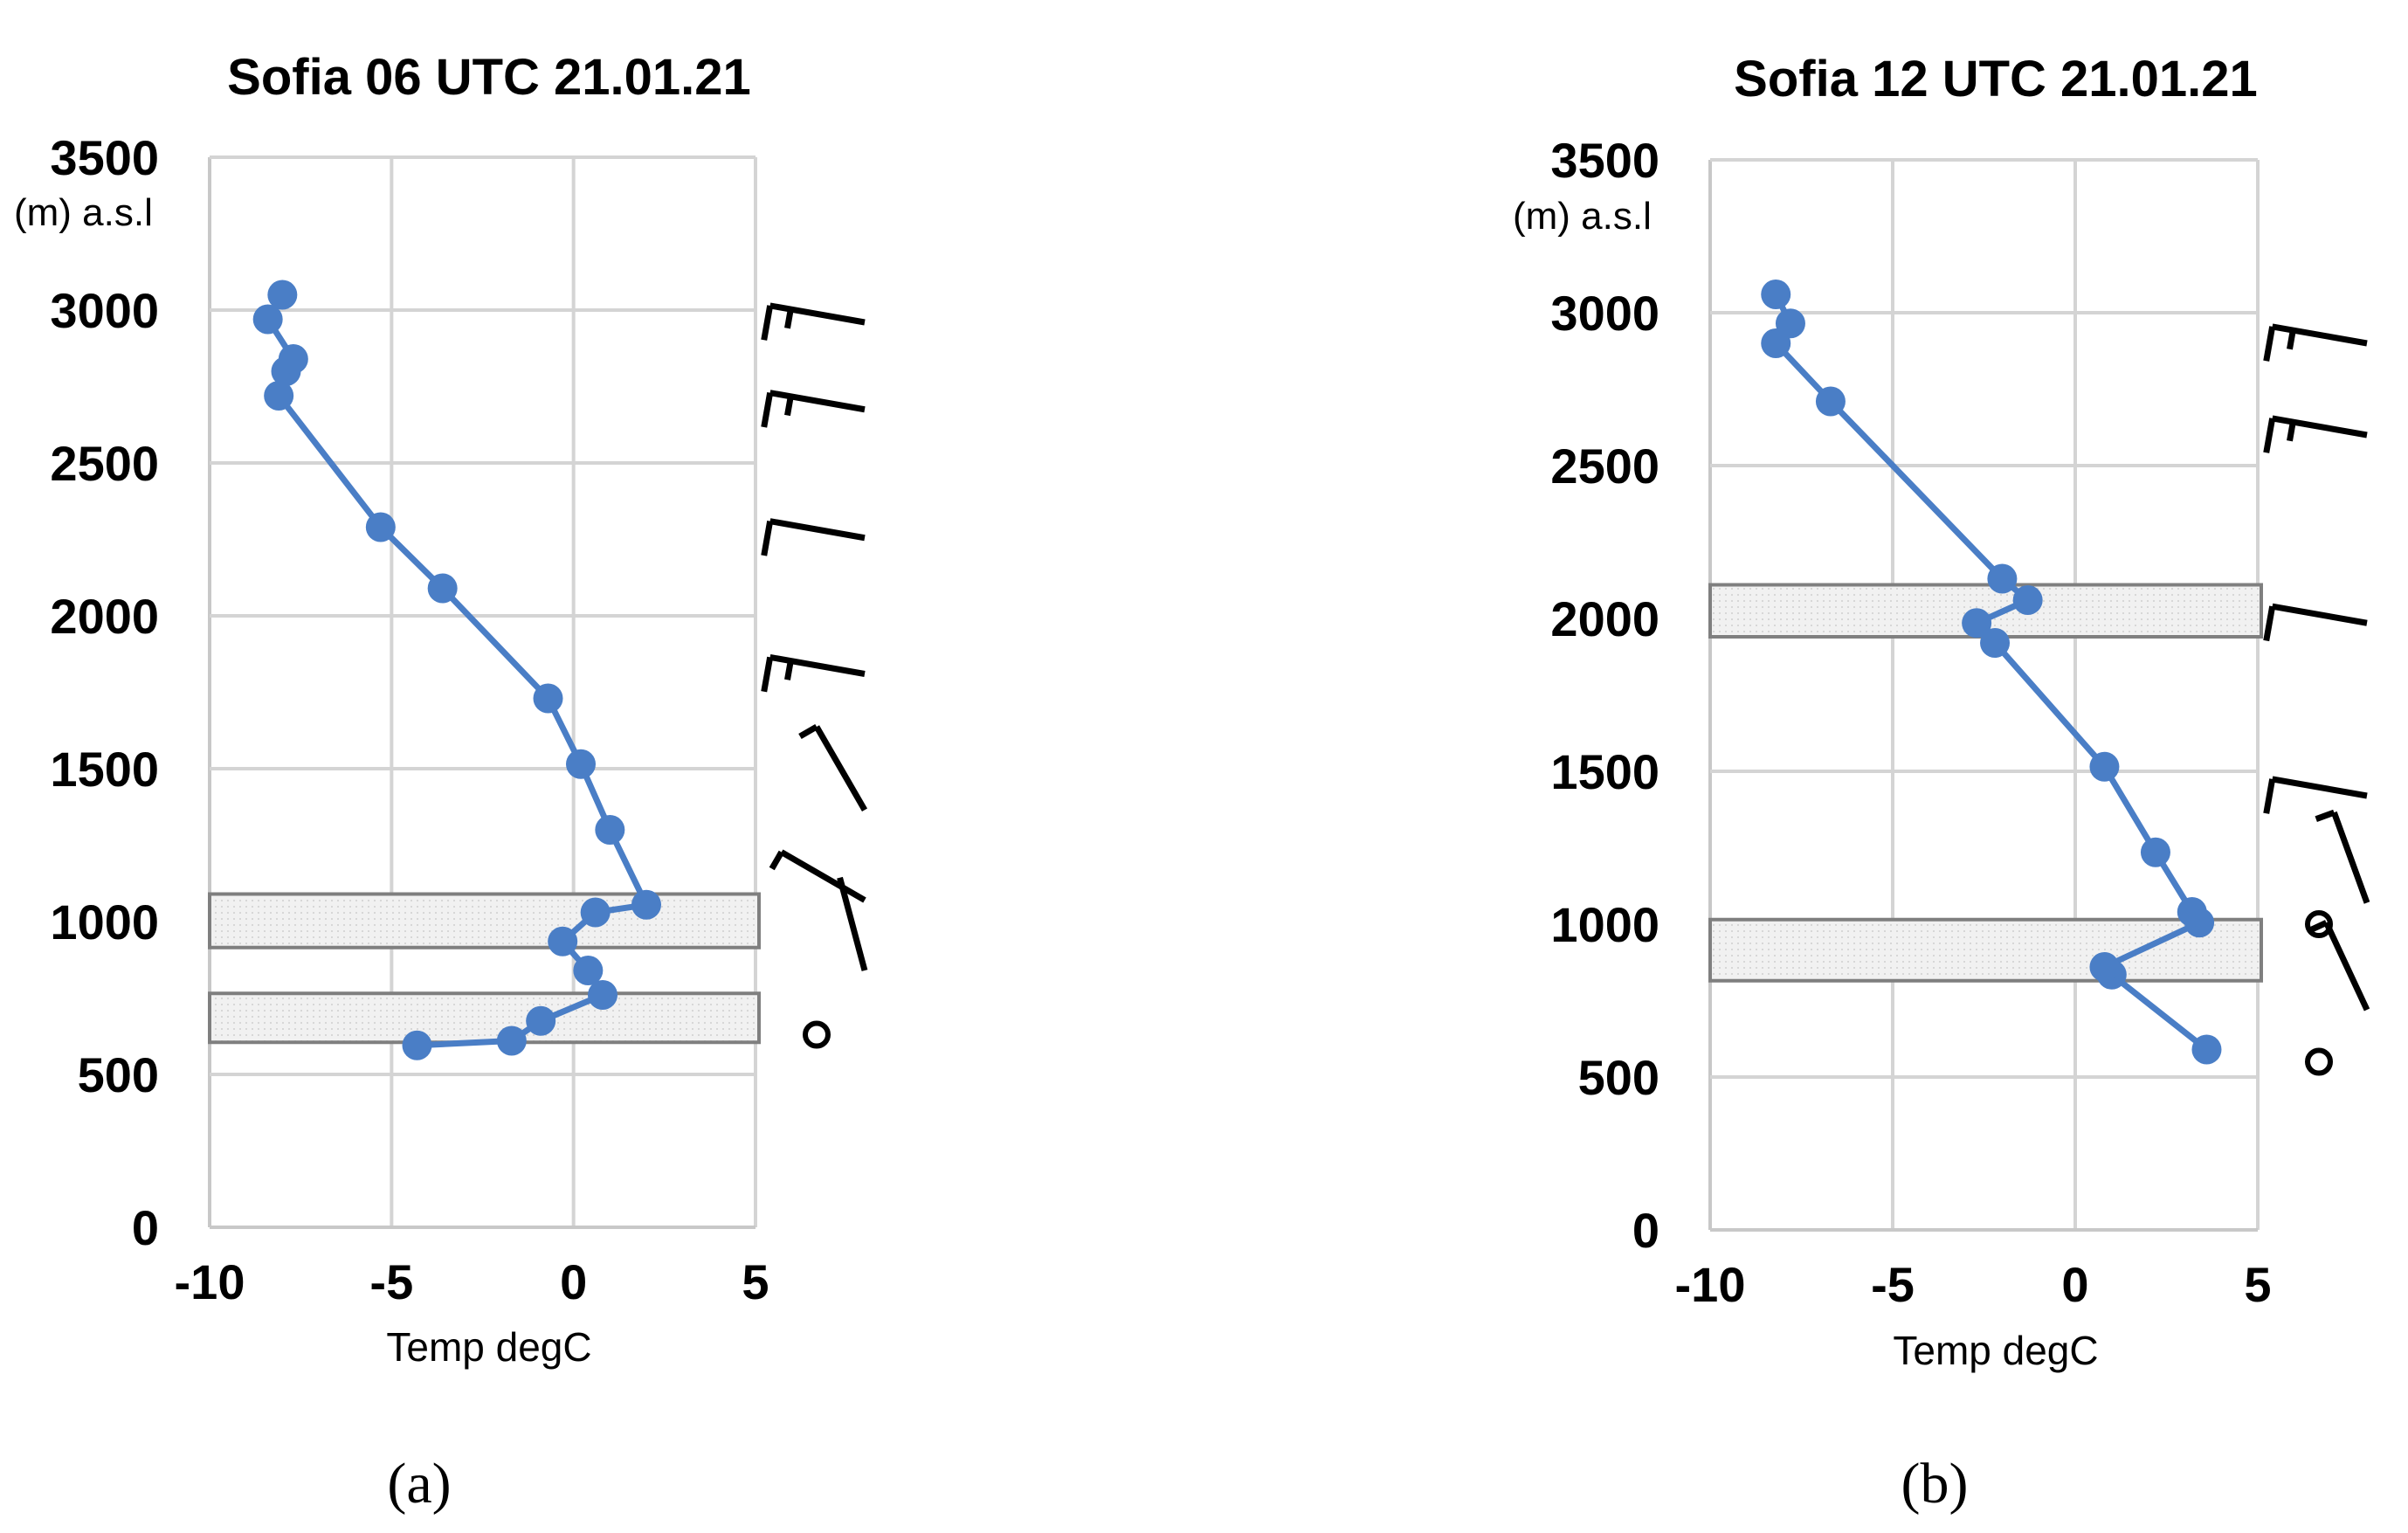 The width and height of the screenshot is (2408, 1533). Describe the element at coordinates (1996, 79) in the screenshot. I see `chart-title: Sofia 12 UTC 21.01.21` at that location.